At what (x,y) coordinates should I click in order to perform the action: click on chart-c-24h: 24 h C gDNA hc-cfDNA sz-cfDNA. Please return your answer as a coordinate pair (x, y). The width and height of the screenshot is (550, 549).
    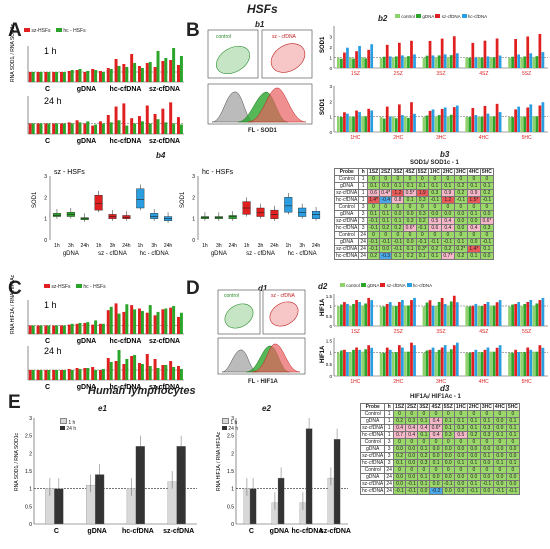
    Looking at the image, I should click on (105, 368).